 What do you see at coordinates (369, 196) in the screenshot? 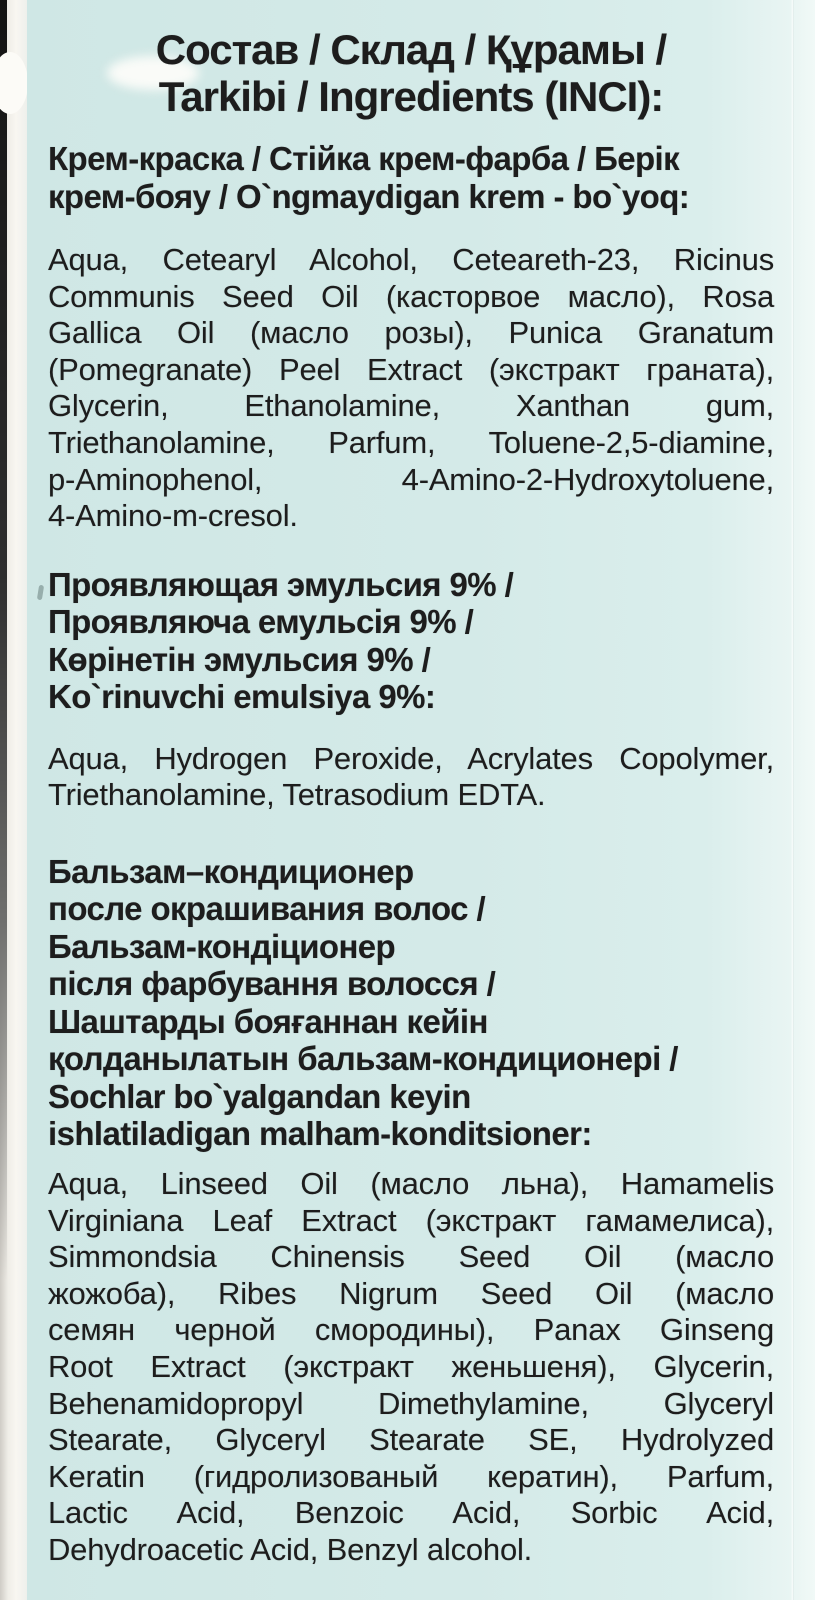
I see `text-line: крем-бояу / O`ngmaydigan krem - bo`yoq:` at bounding box center [369, 196].